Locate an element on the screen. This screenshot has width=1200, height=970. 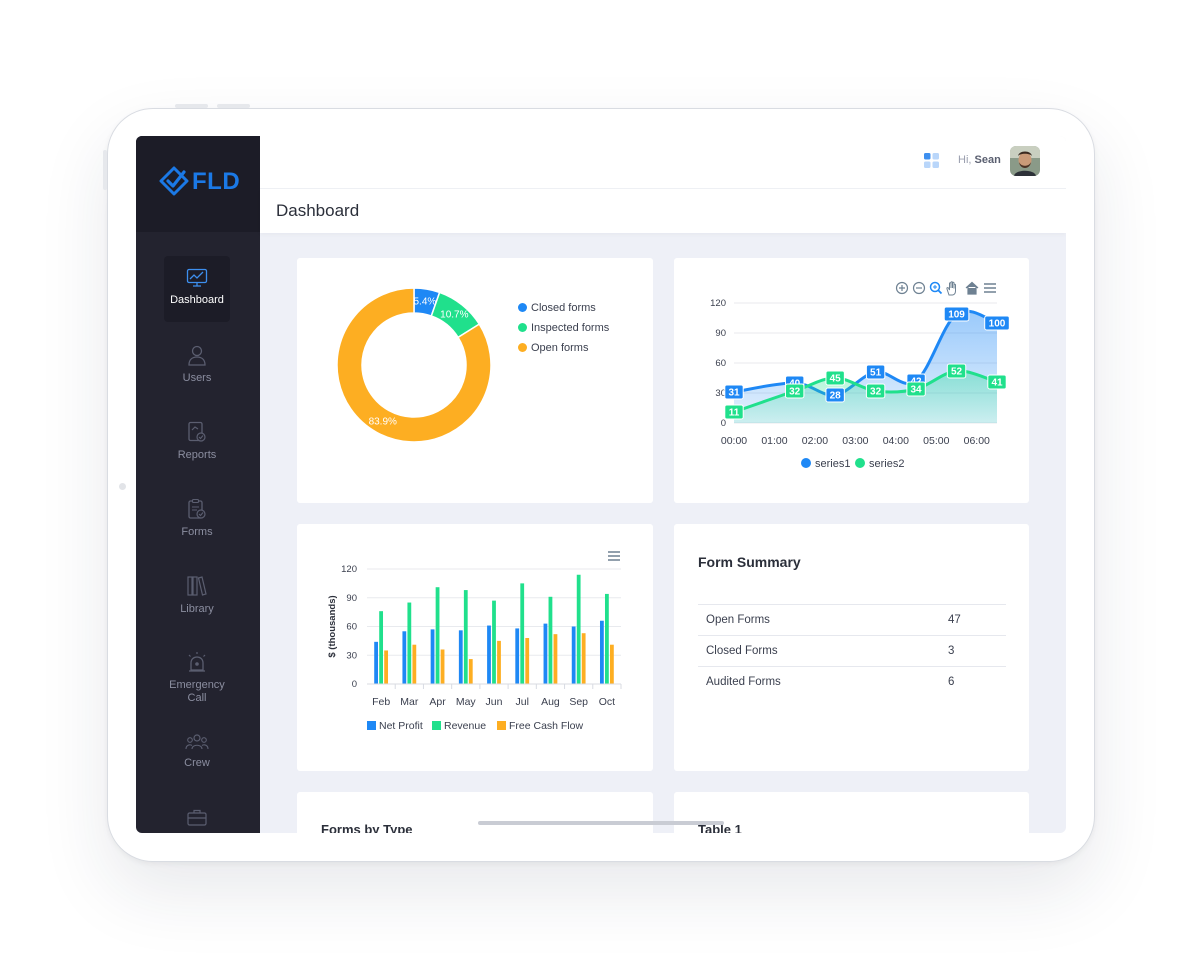
data-label: 52 is located at coordinates (957, 372).